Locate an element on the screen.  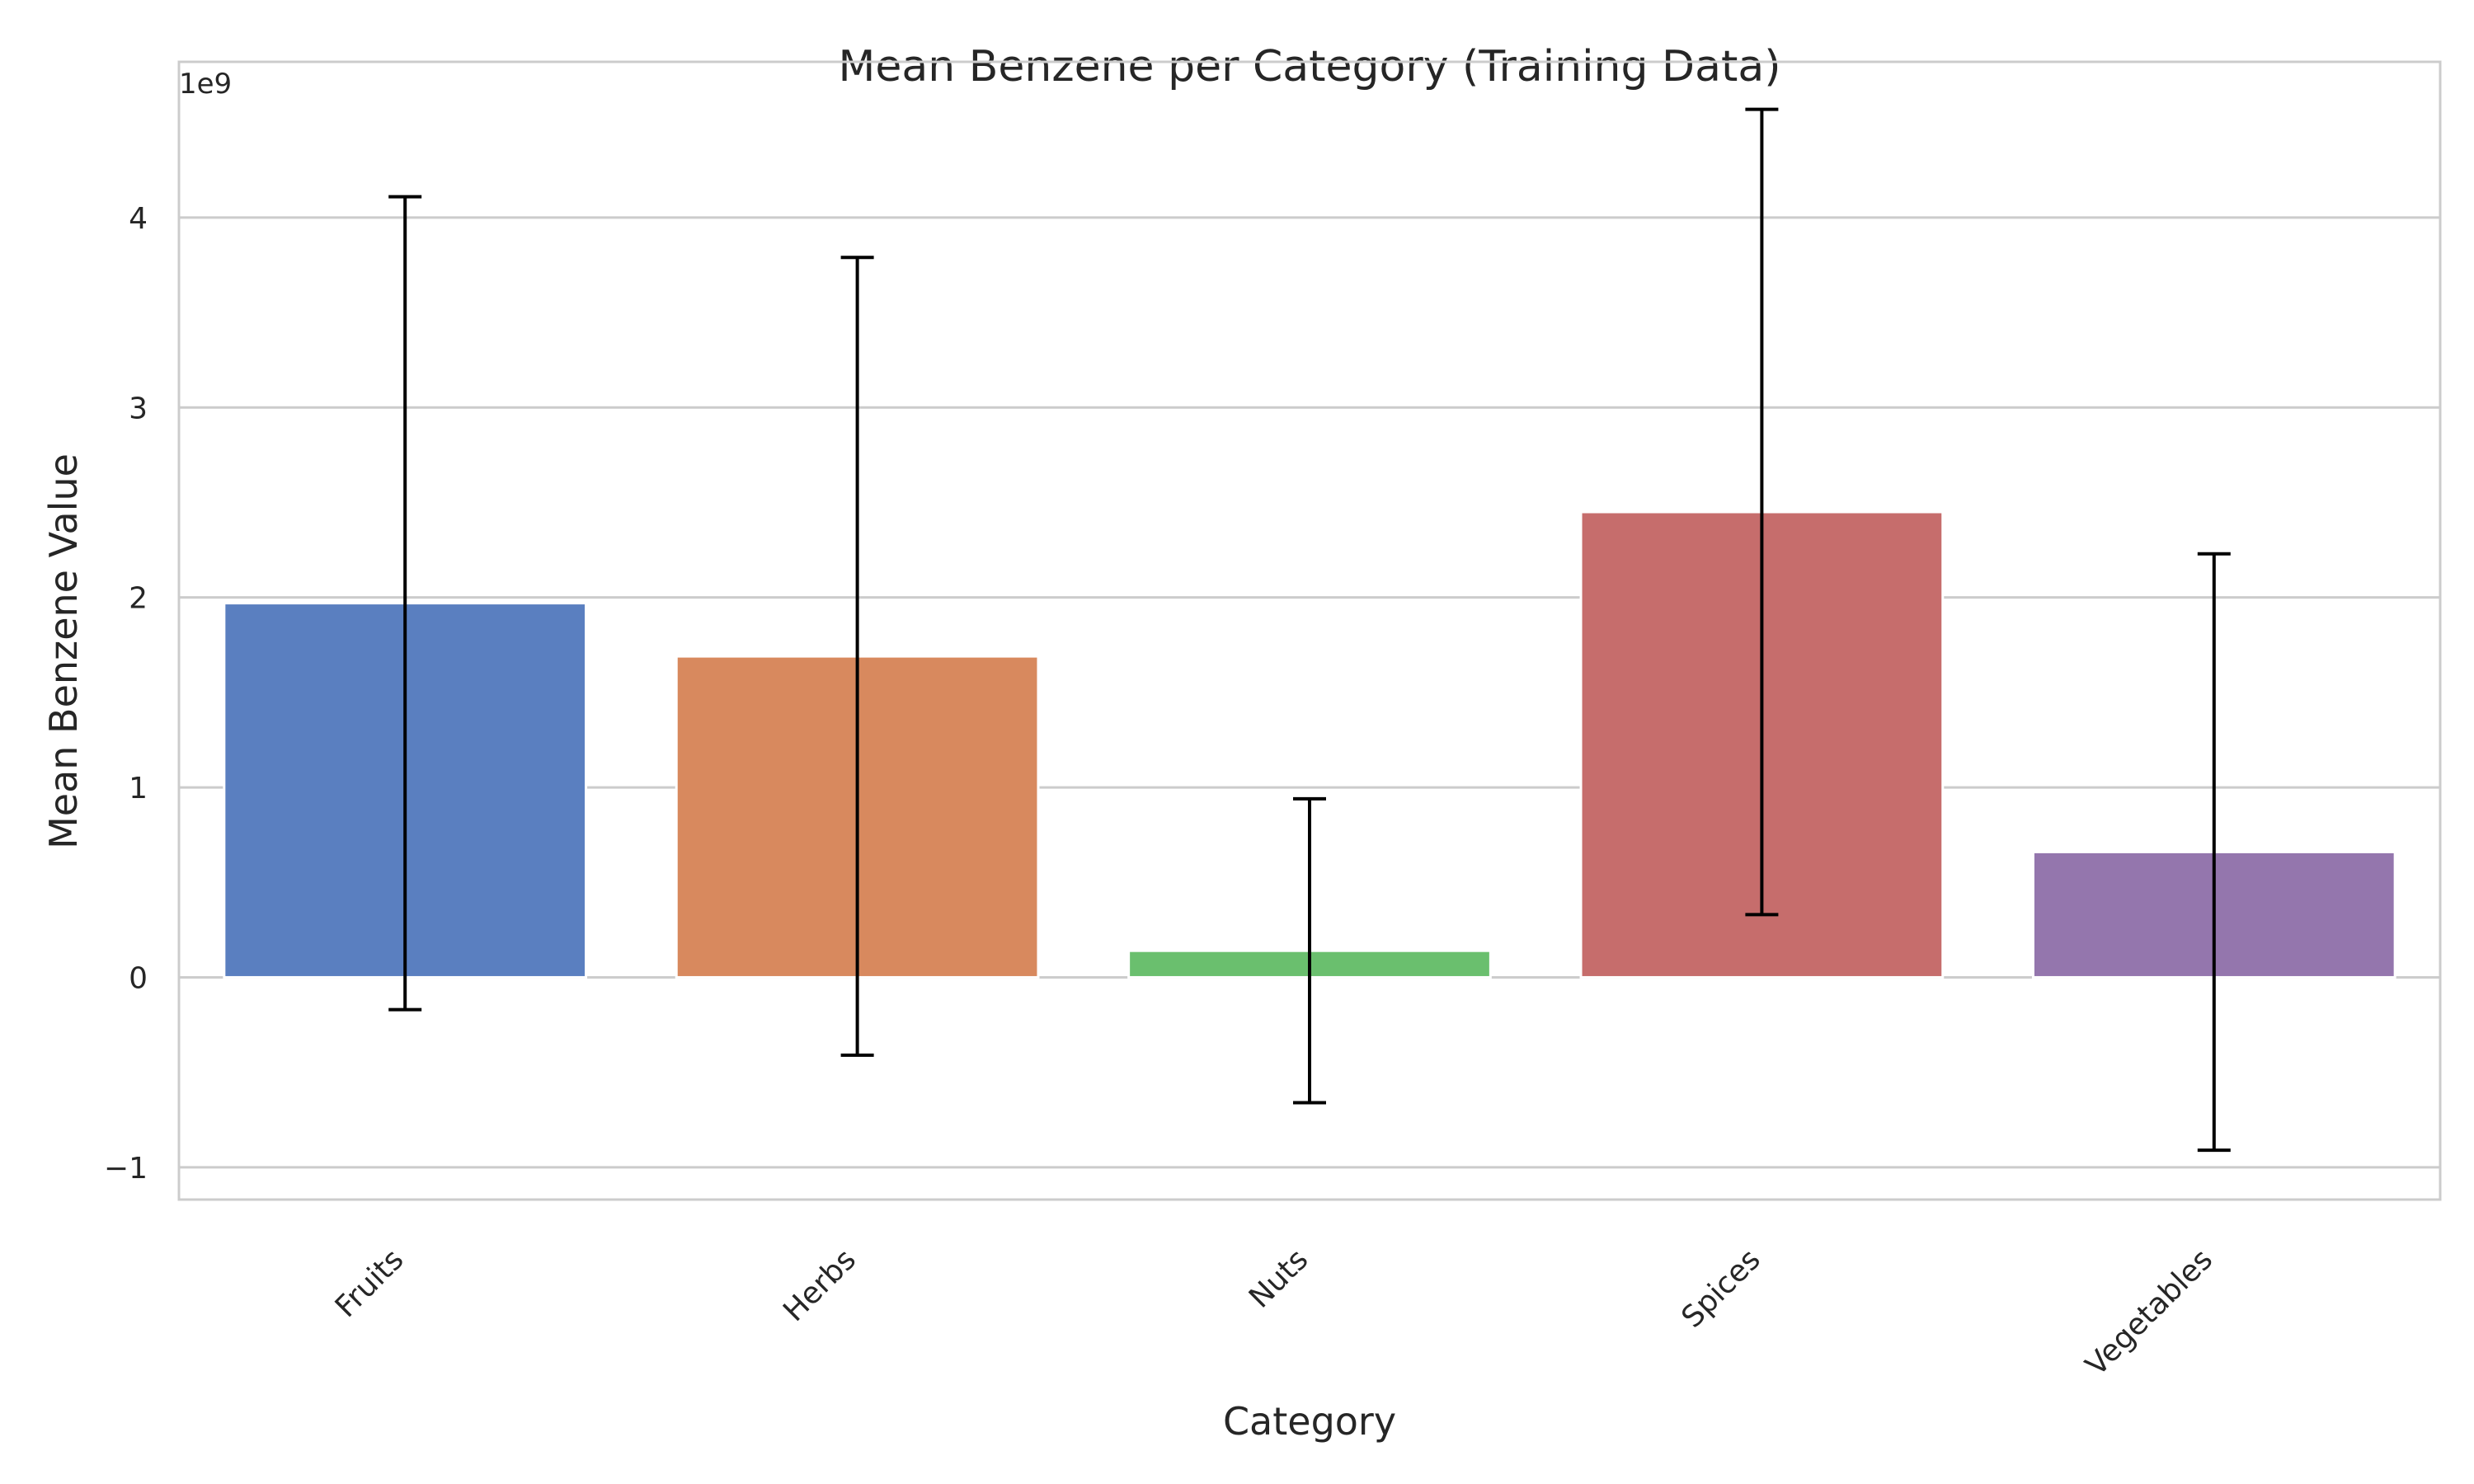
x-tick-label-spices: Spices is located at coordinates (1720, 1288).